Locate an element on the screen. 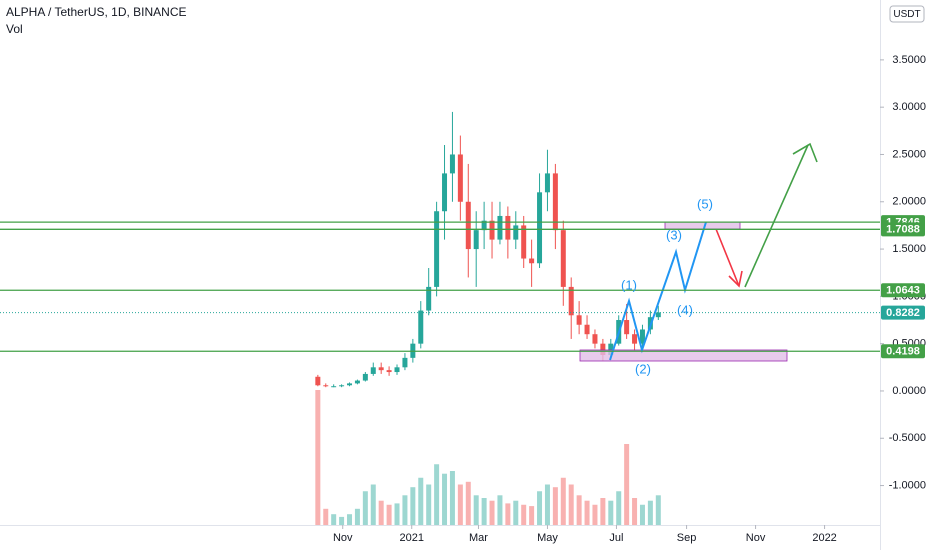 This screenshot has width=932, height=550. current-price-tag is located at coordinates (903, 312).